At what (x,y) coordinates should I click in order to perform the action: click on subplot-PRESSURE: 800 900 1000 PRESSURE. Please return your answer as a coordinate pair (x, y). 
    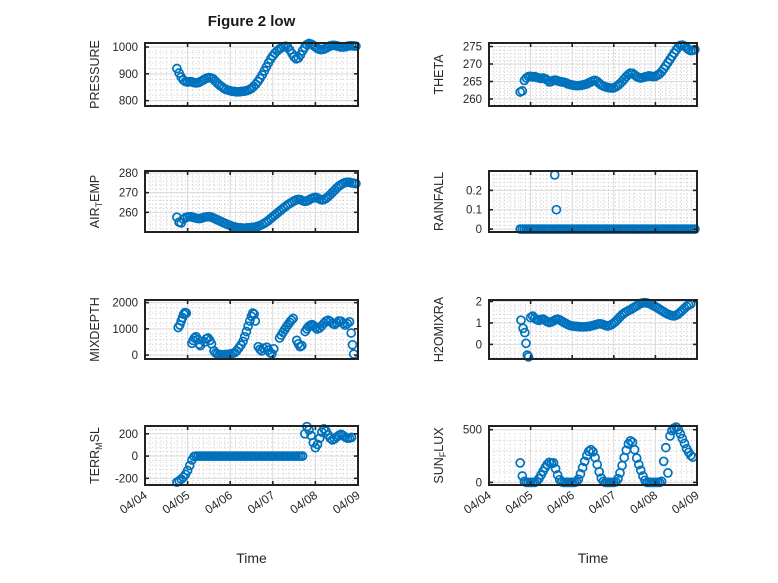
    Looking at the image, I should click on (224, 73).